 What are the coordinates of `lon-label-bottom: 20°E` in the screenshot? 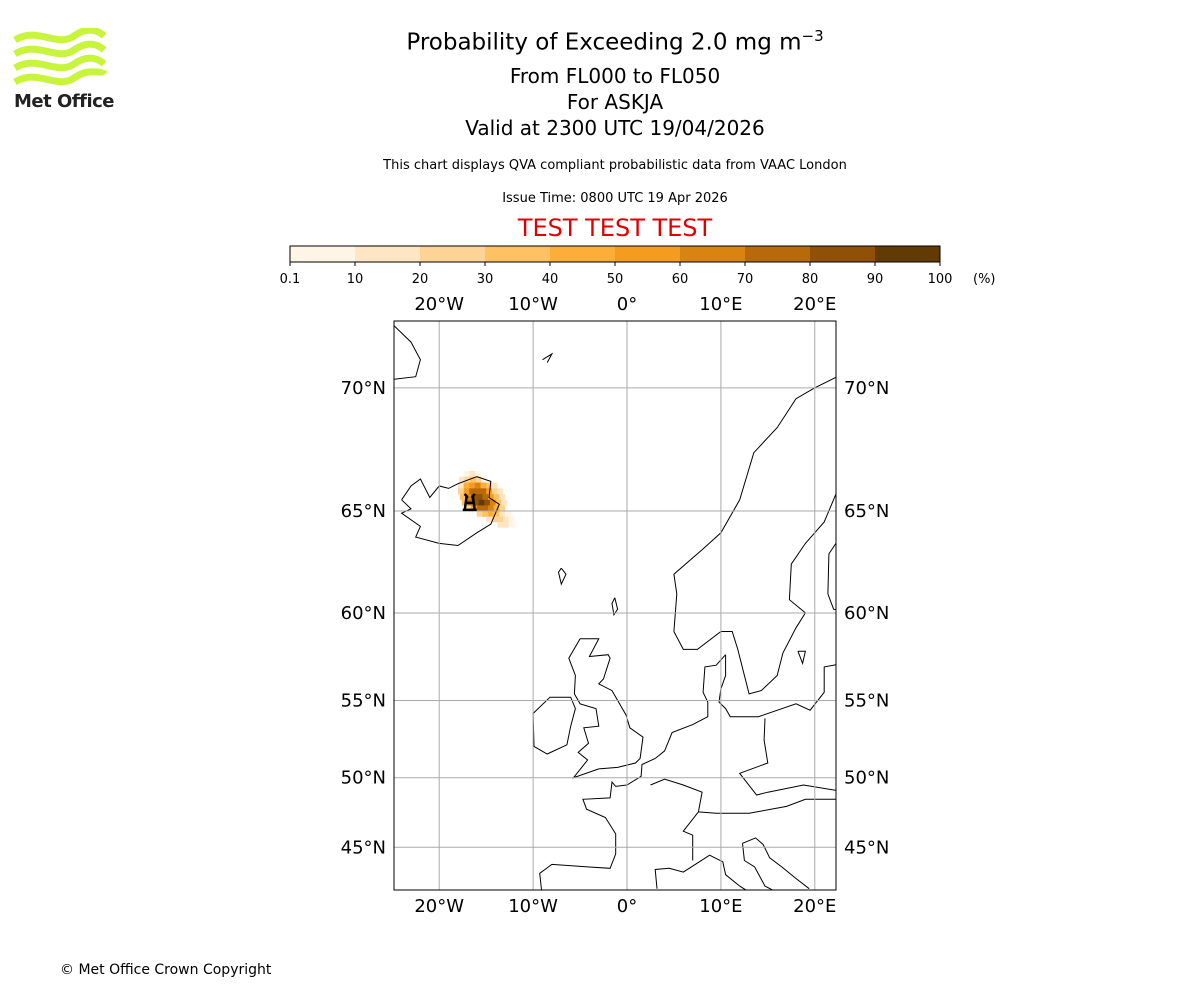 It's located at (814, 906).